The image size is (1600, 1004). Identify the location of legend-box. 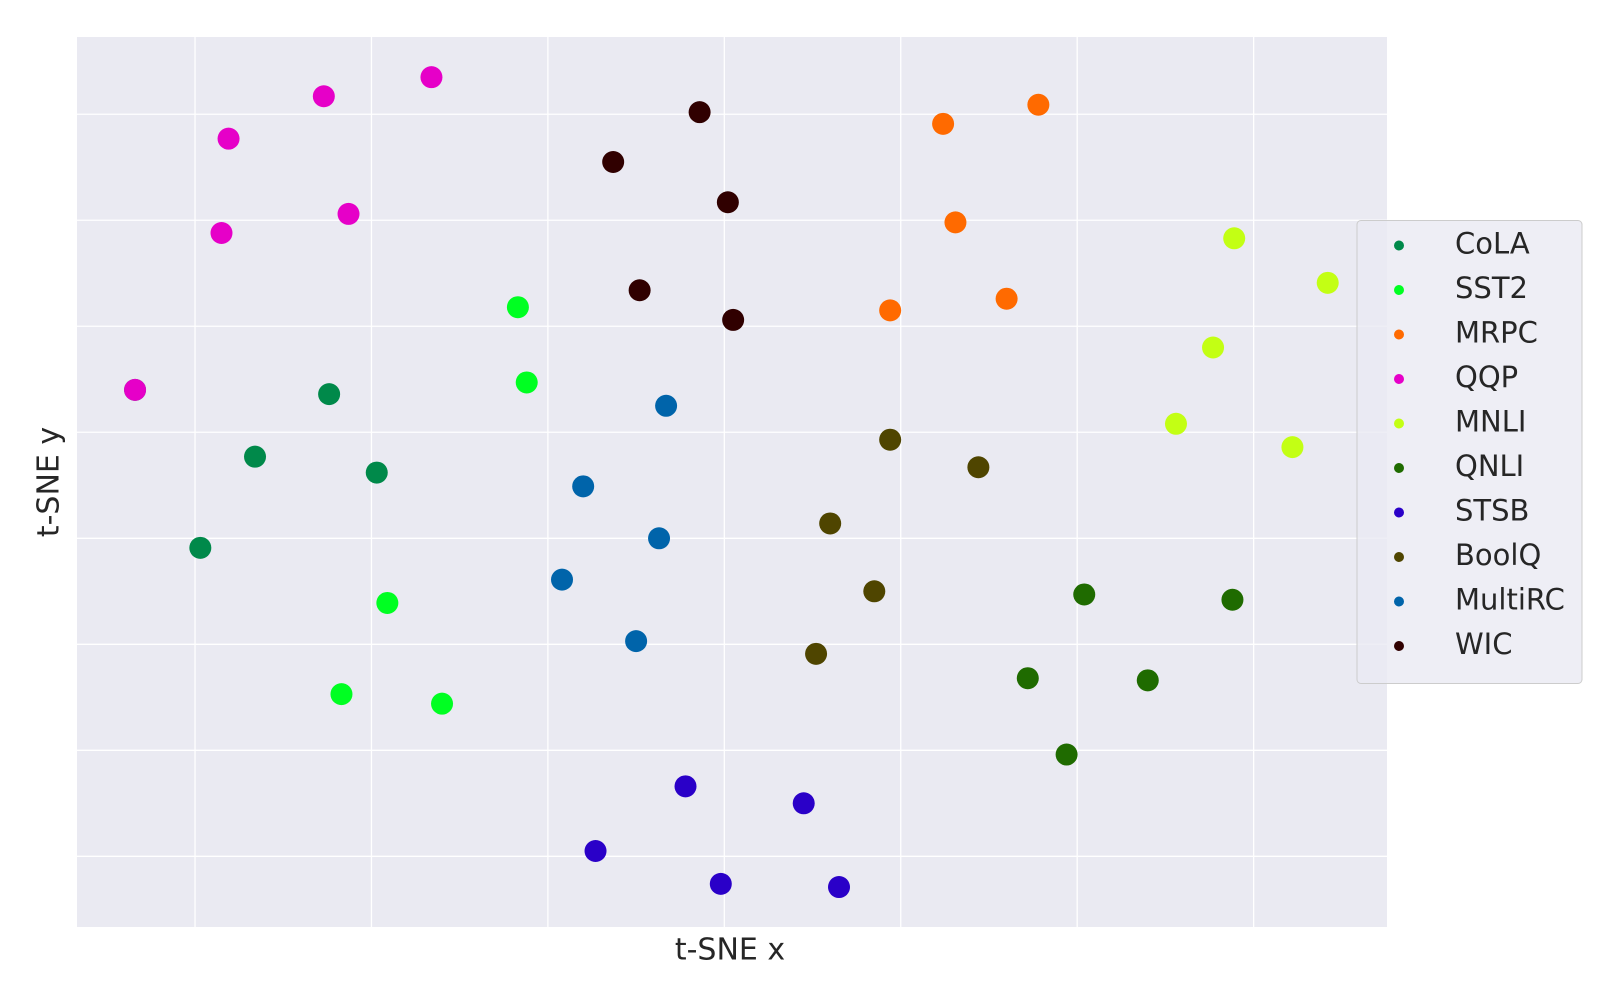
(1469, 452).